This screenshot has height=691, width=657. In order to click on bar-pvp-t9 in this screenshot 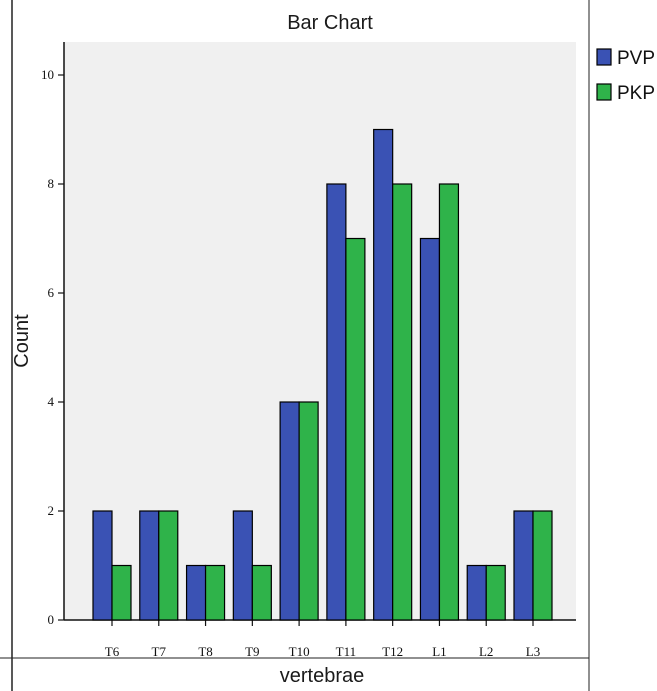, I will do `click(242, 565)`.